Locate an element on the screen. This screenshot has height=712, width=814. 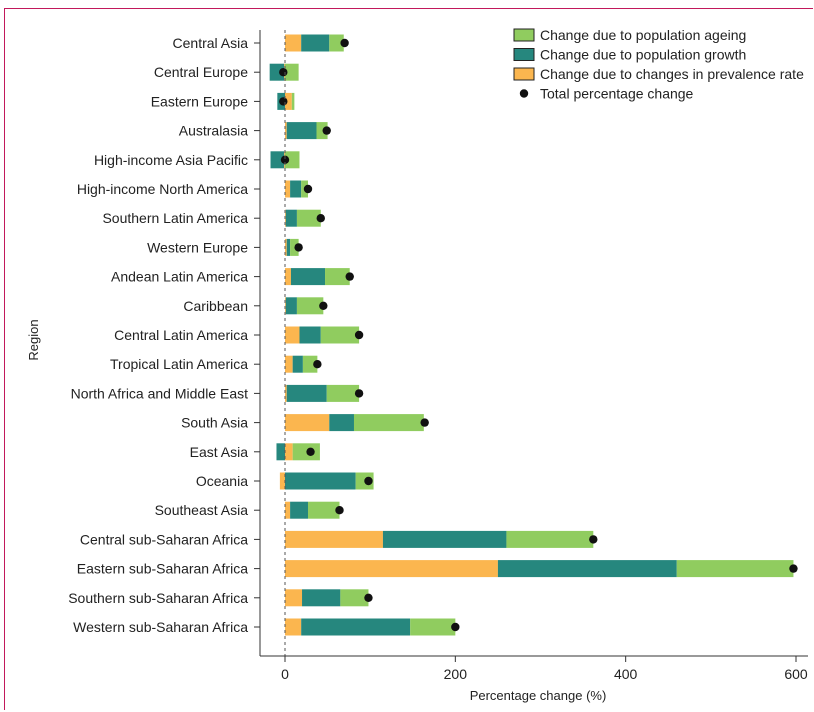
category-label: Eastern Europe is located at coordinates (199, 101).